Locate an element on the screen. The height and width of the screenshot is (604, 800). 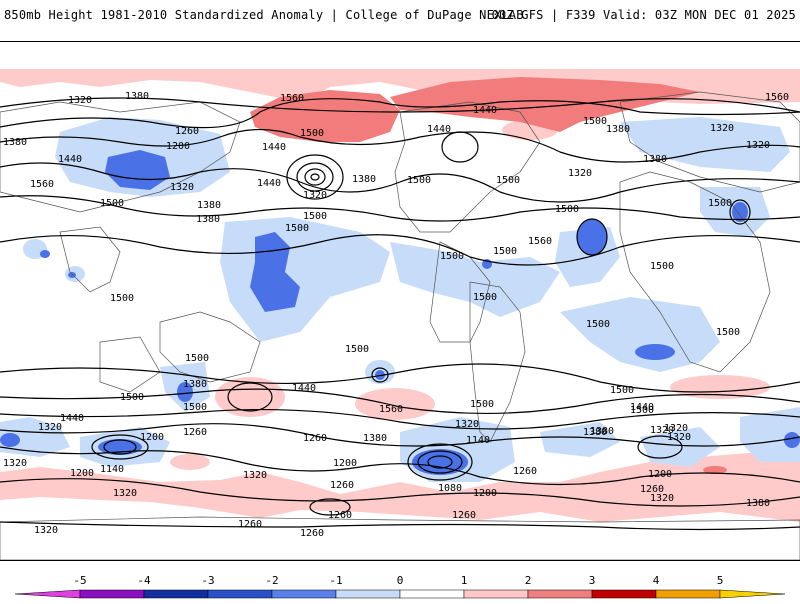
colorbar: -5 -4 -3 -2 -1 0 1 2 3 4 5 is located at coordinates (400, 585).